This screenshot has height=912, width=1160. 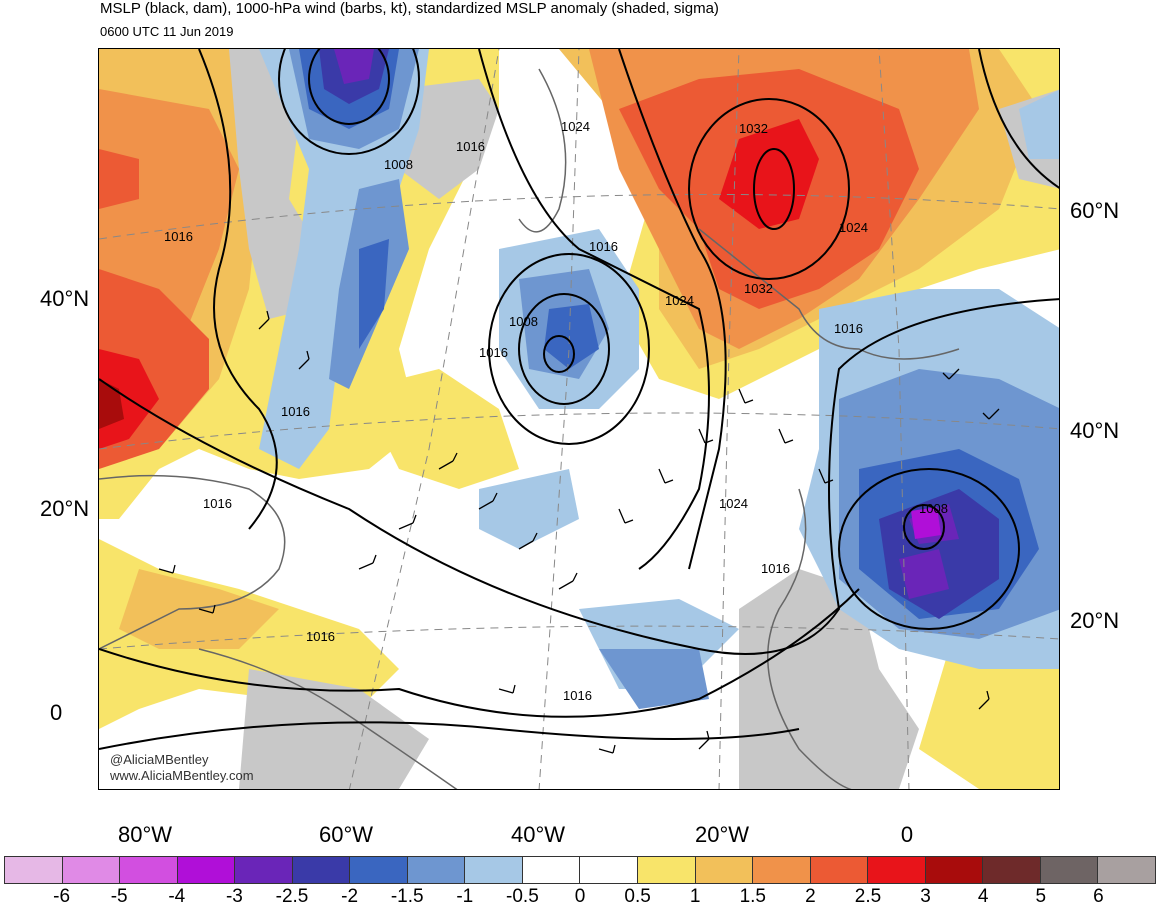 What do you see at coordinates (637, 896) in the screenshot?
I see `colorbar-tick-label: 0.5` at bounding box center [637, 896].